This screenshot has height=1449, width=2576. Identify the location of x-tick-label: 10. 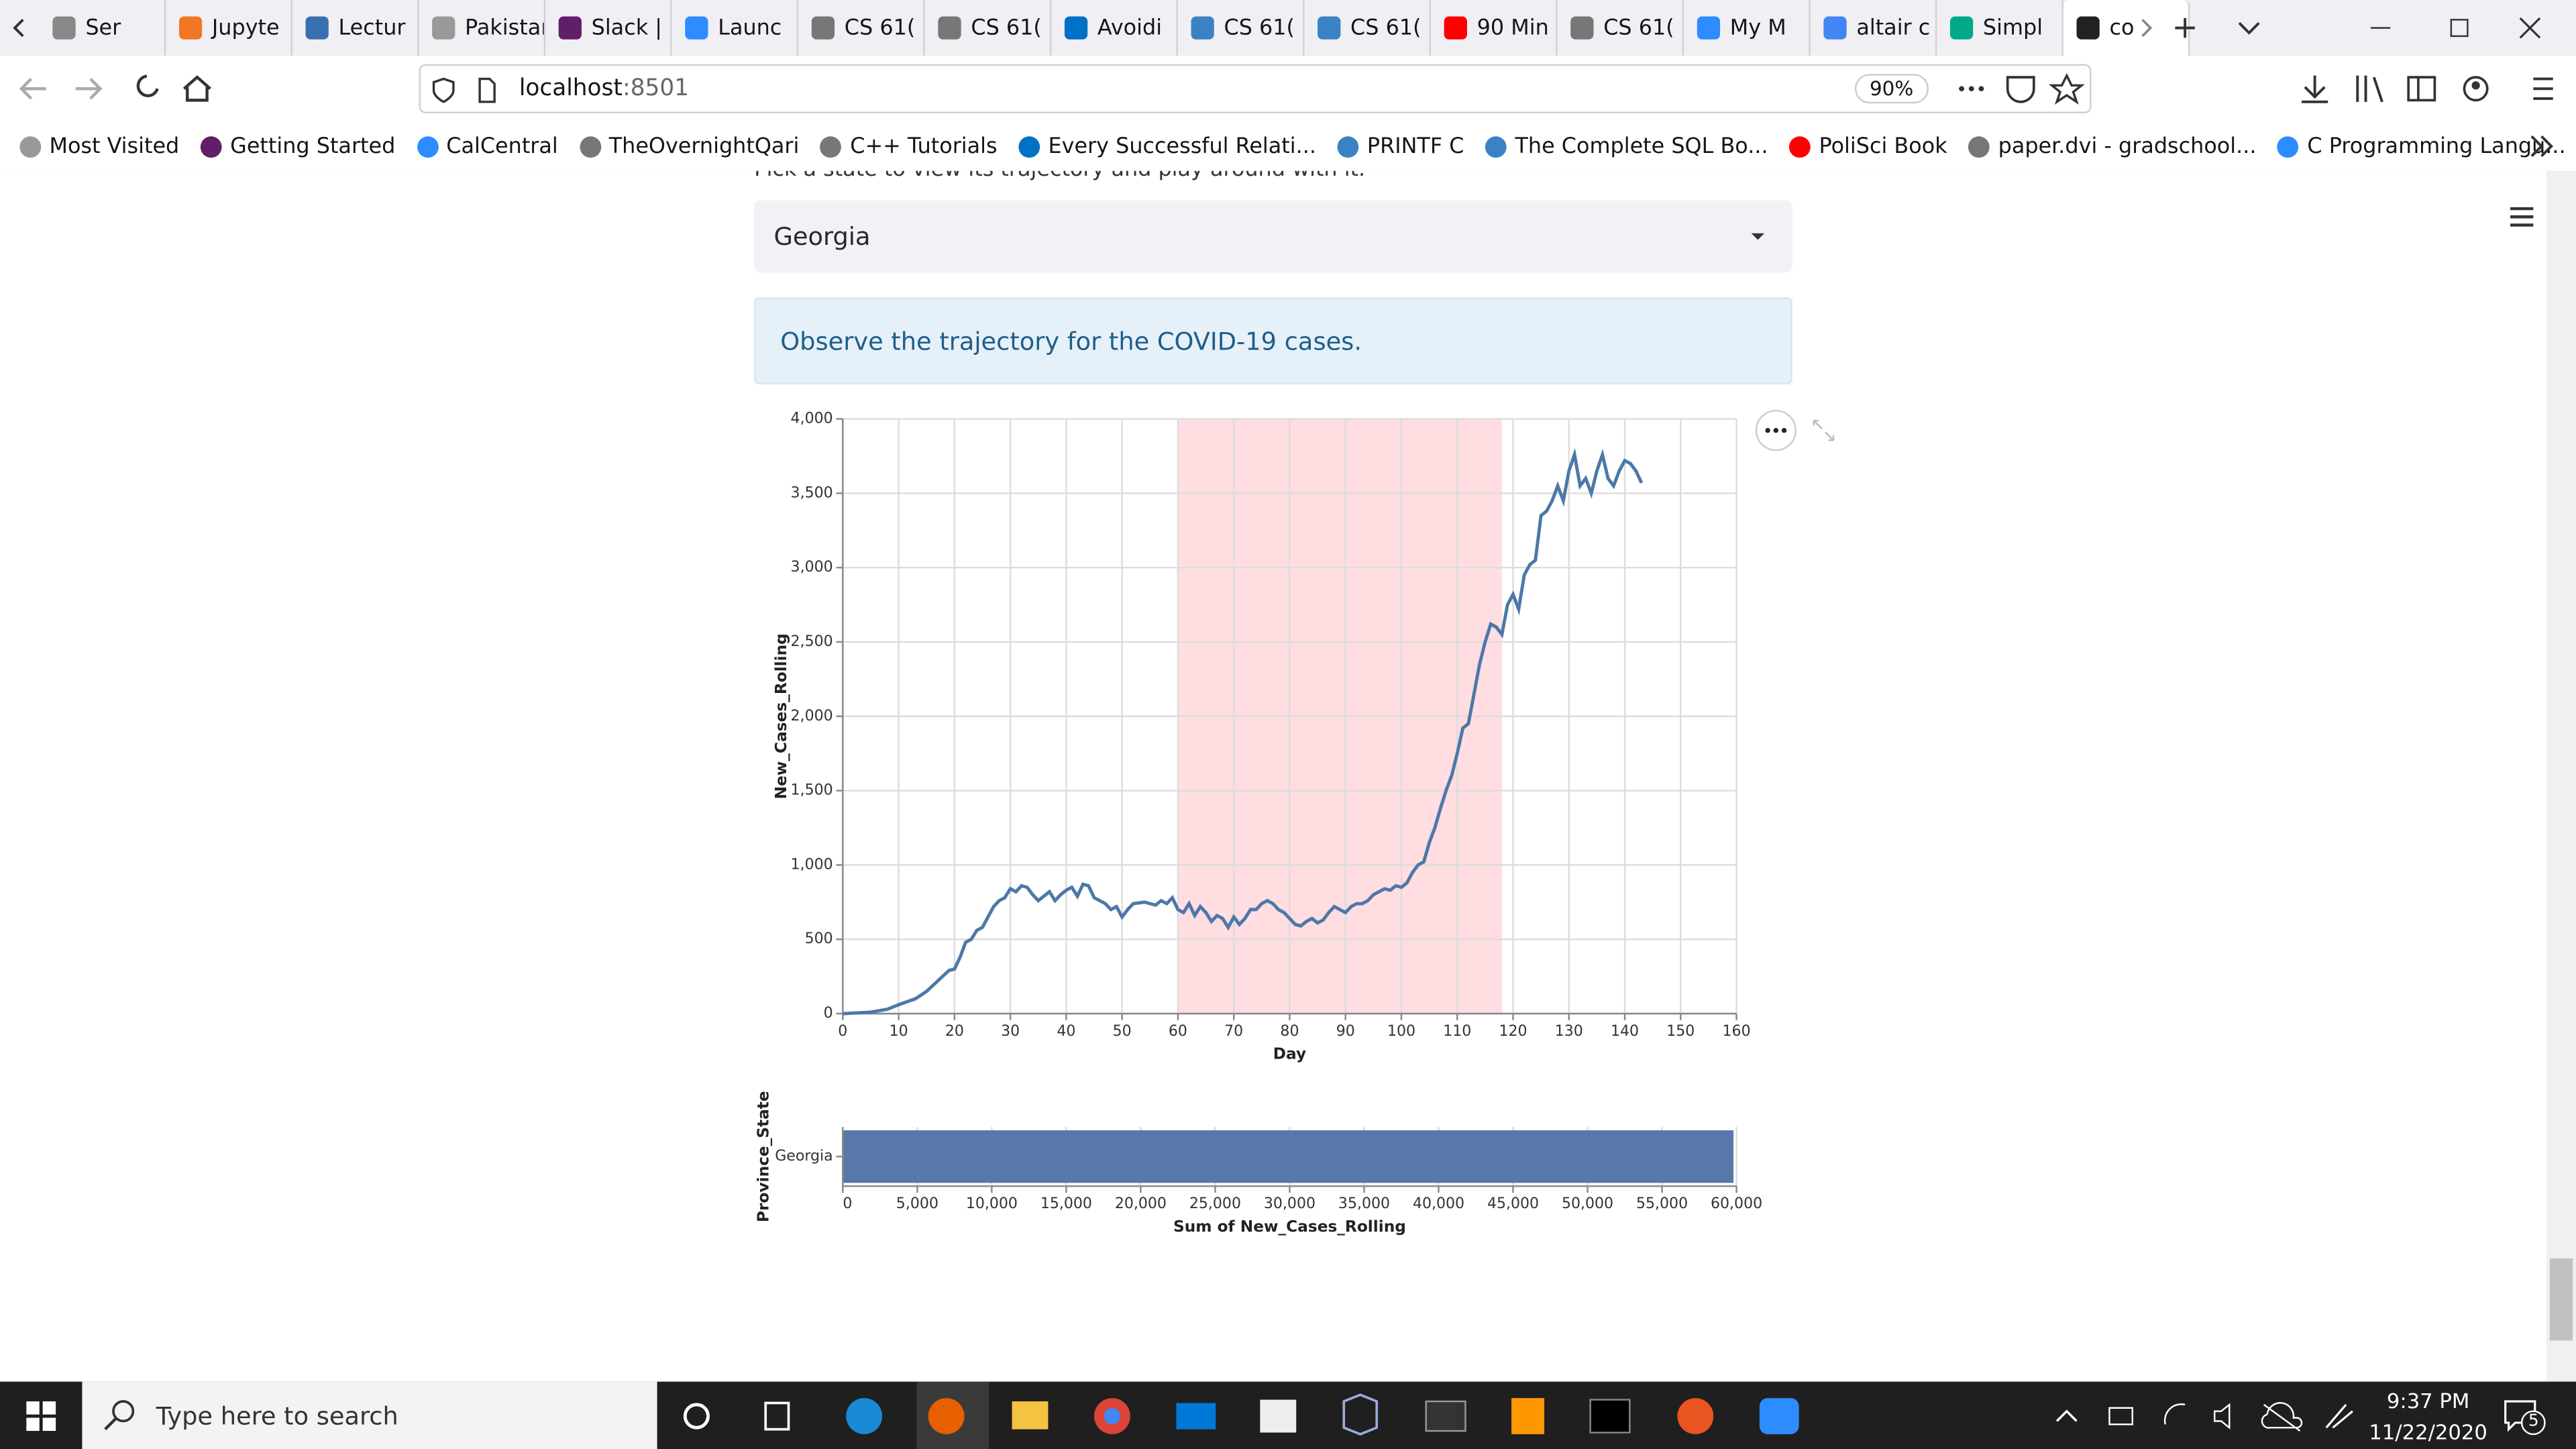
(899, 1031).